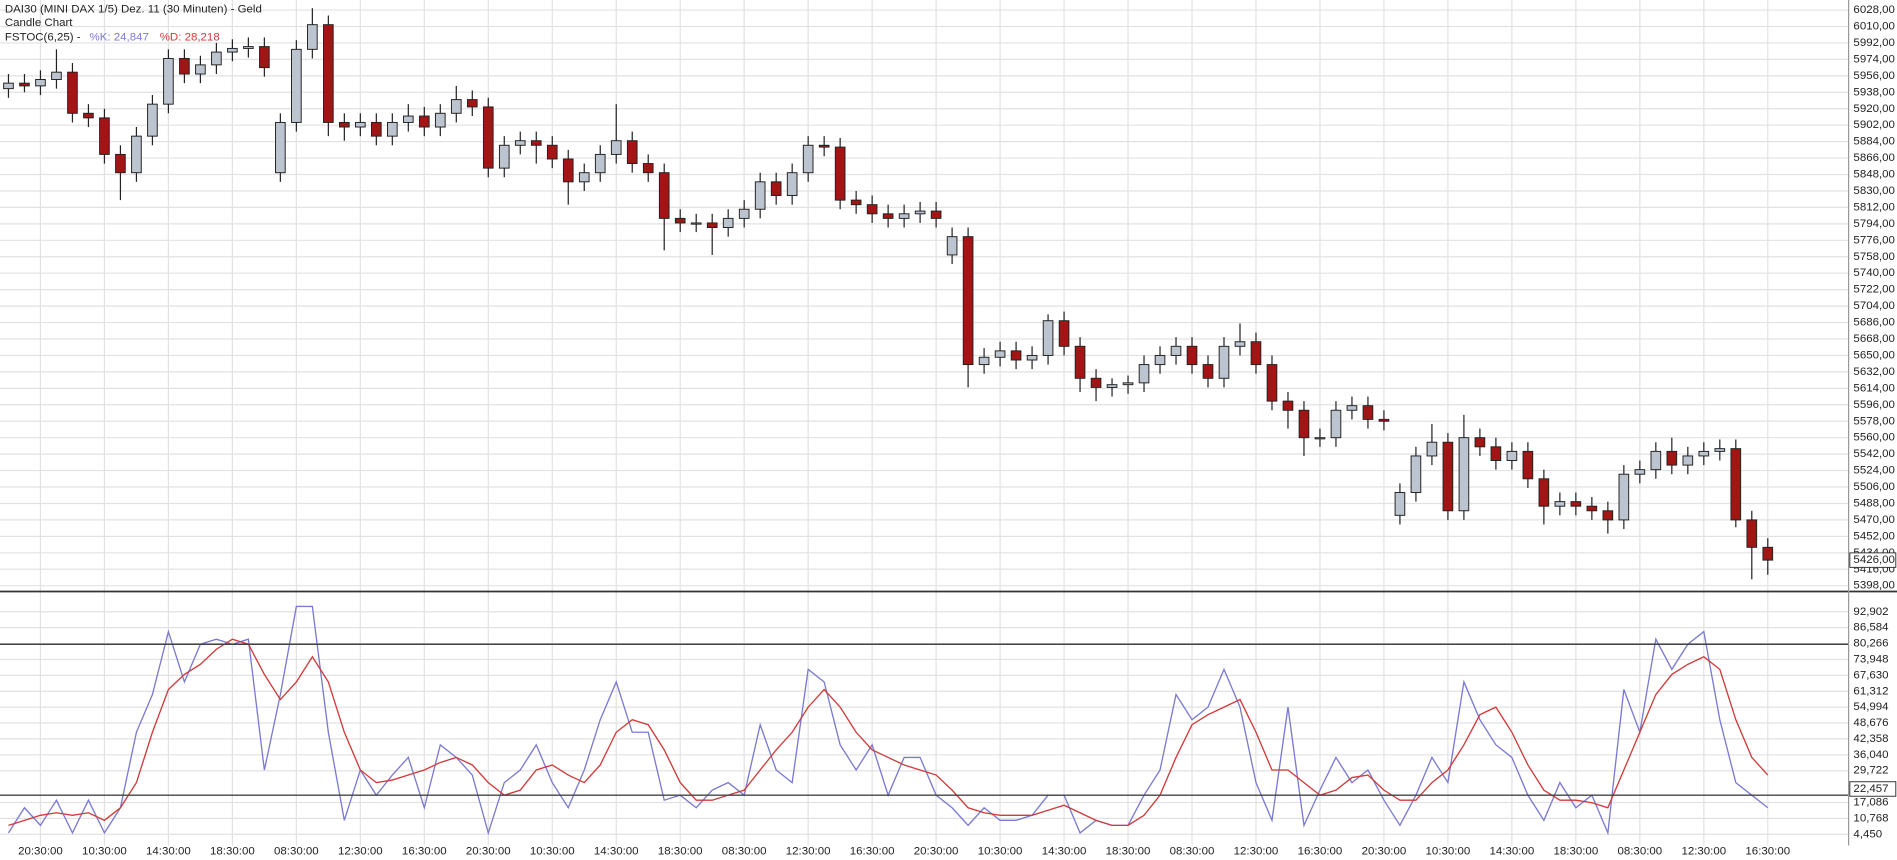 Image resolution: width=1897 pixels, height=860 pixels. I want to click on y-tick-label: 5812,00, so click(1874, 207).